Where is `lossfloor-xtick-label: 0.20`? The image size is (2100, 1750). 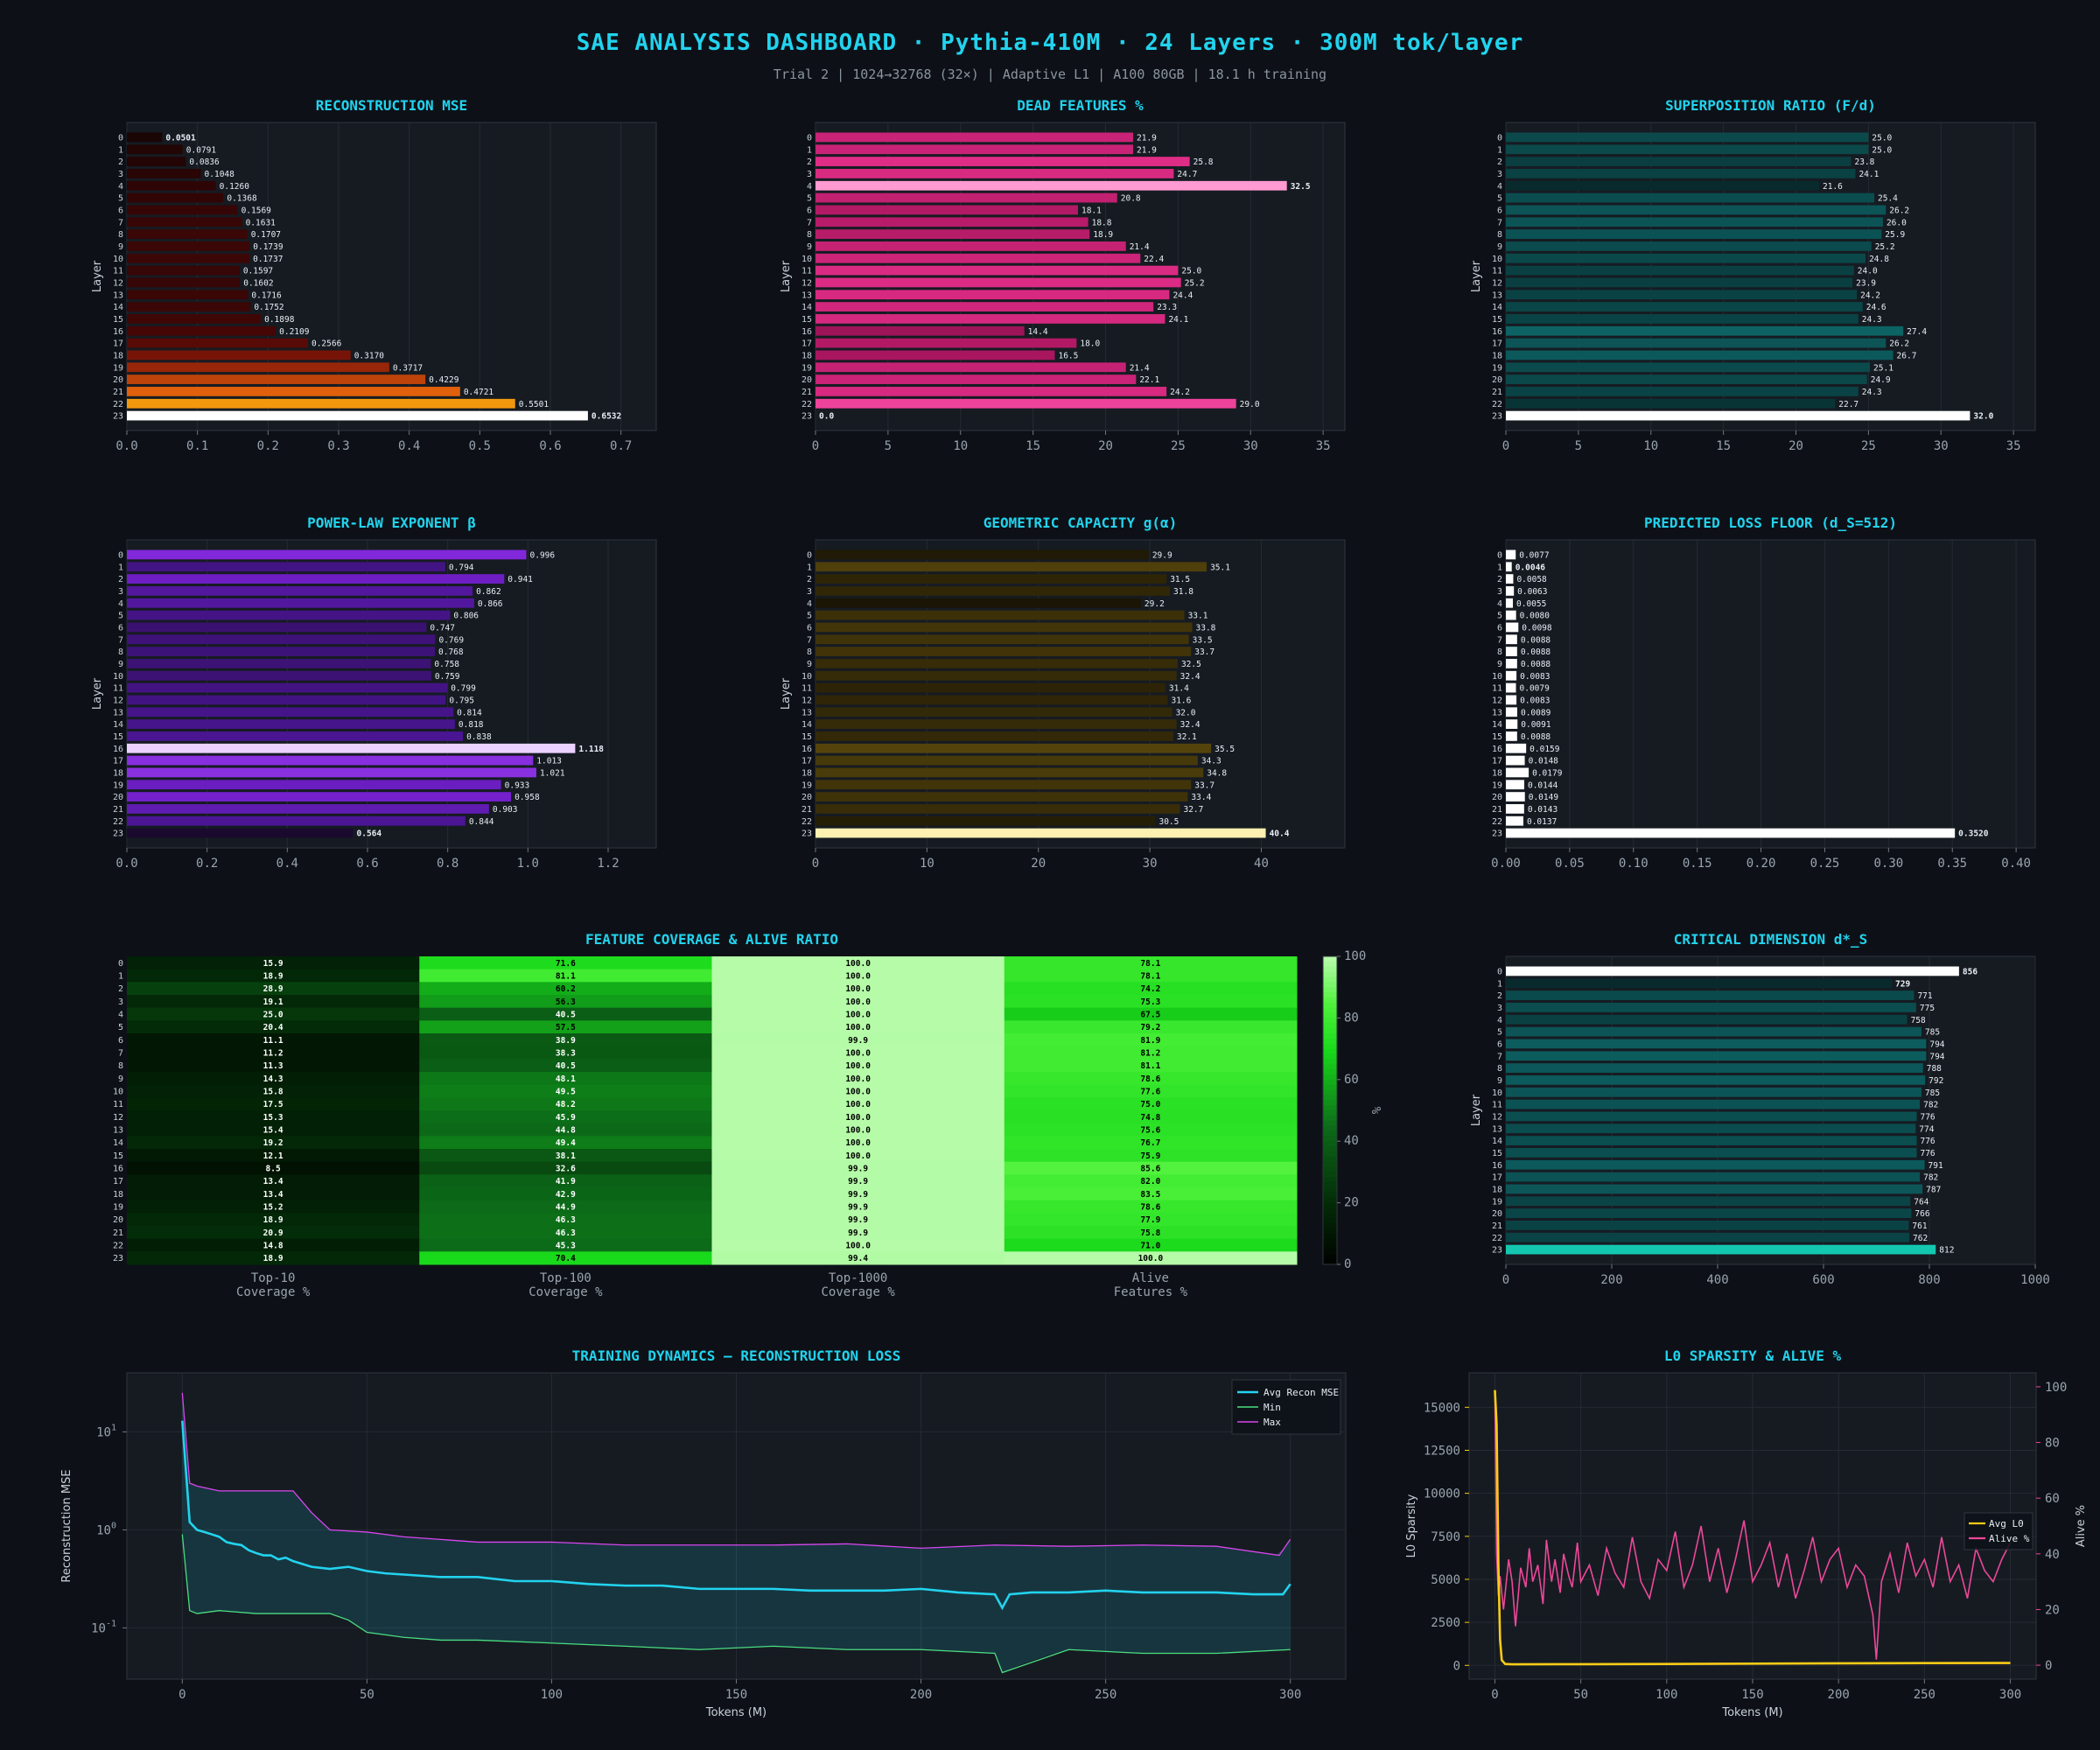
lossfloor-xtick-label: 0.20 is located at coordinates (1761, 864).